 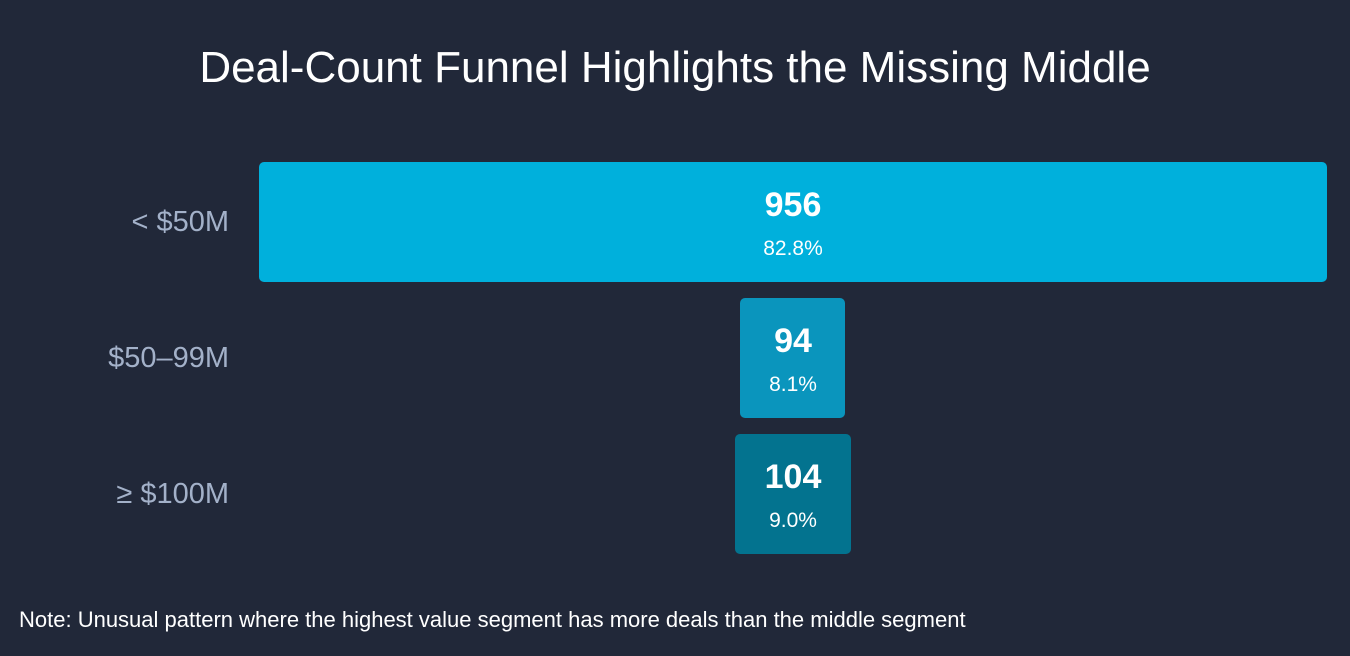 I want to click on bar-value-label: 956, so click(x=793, y=205).